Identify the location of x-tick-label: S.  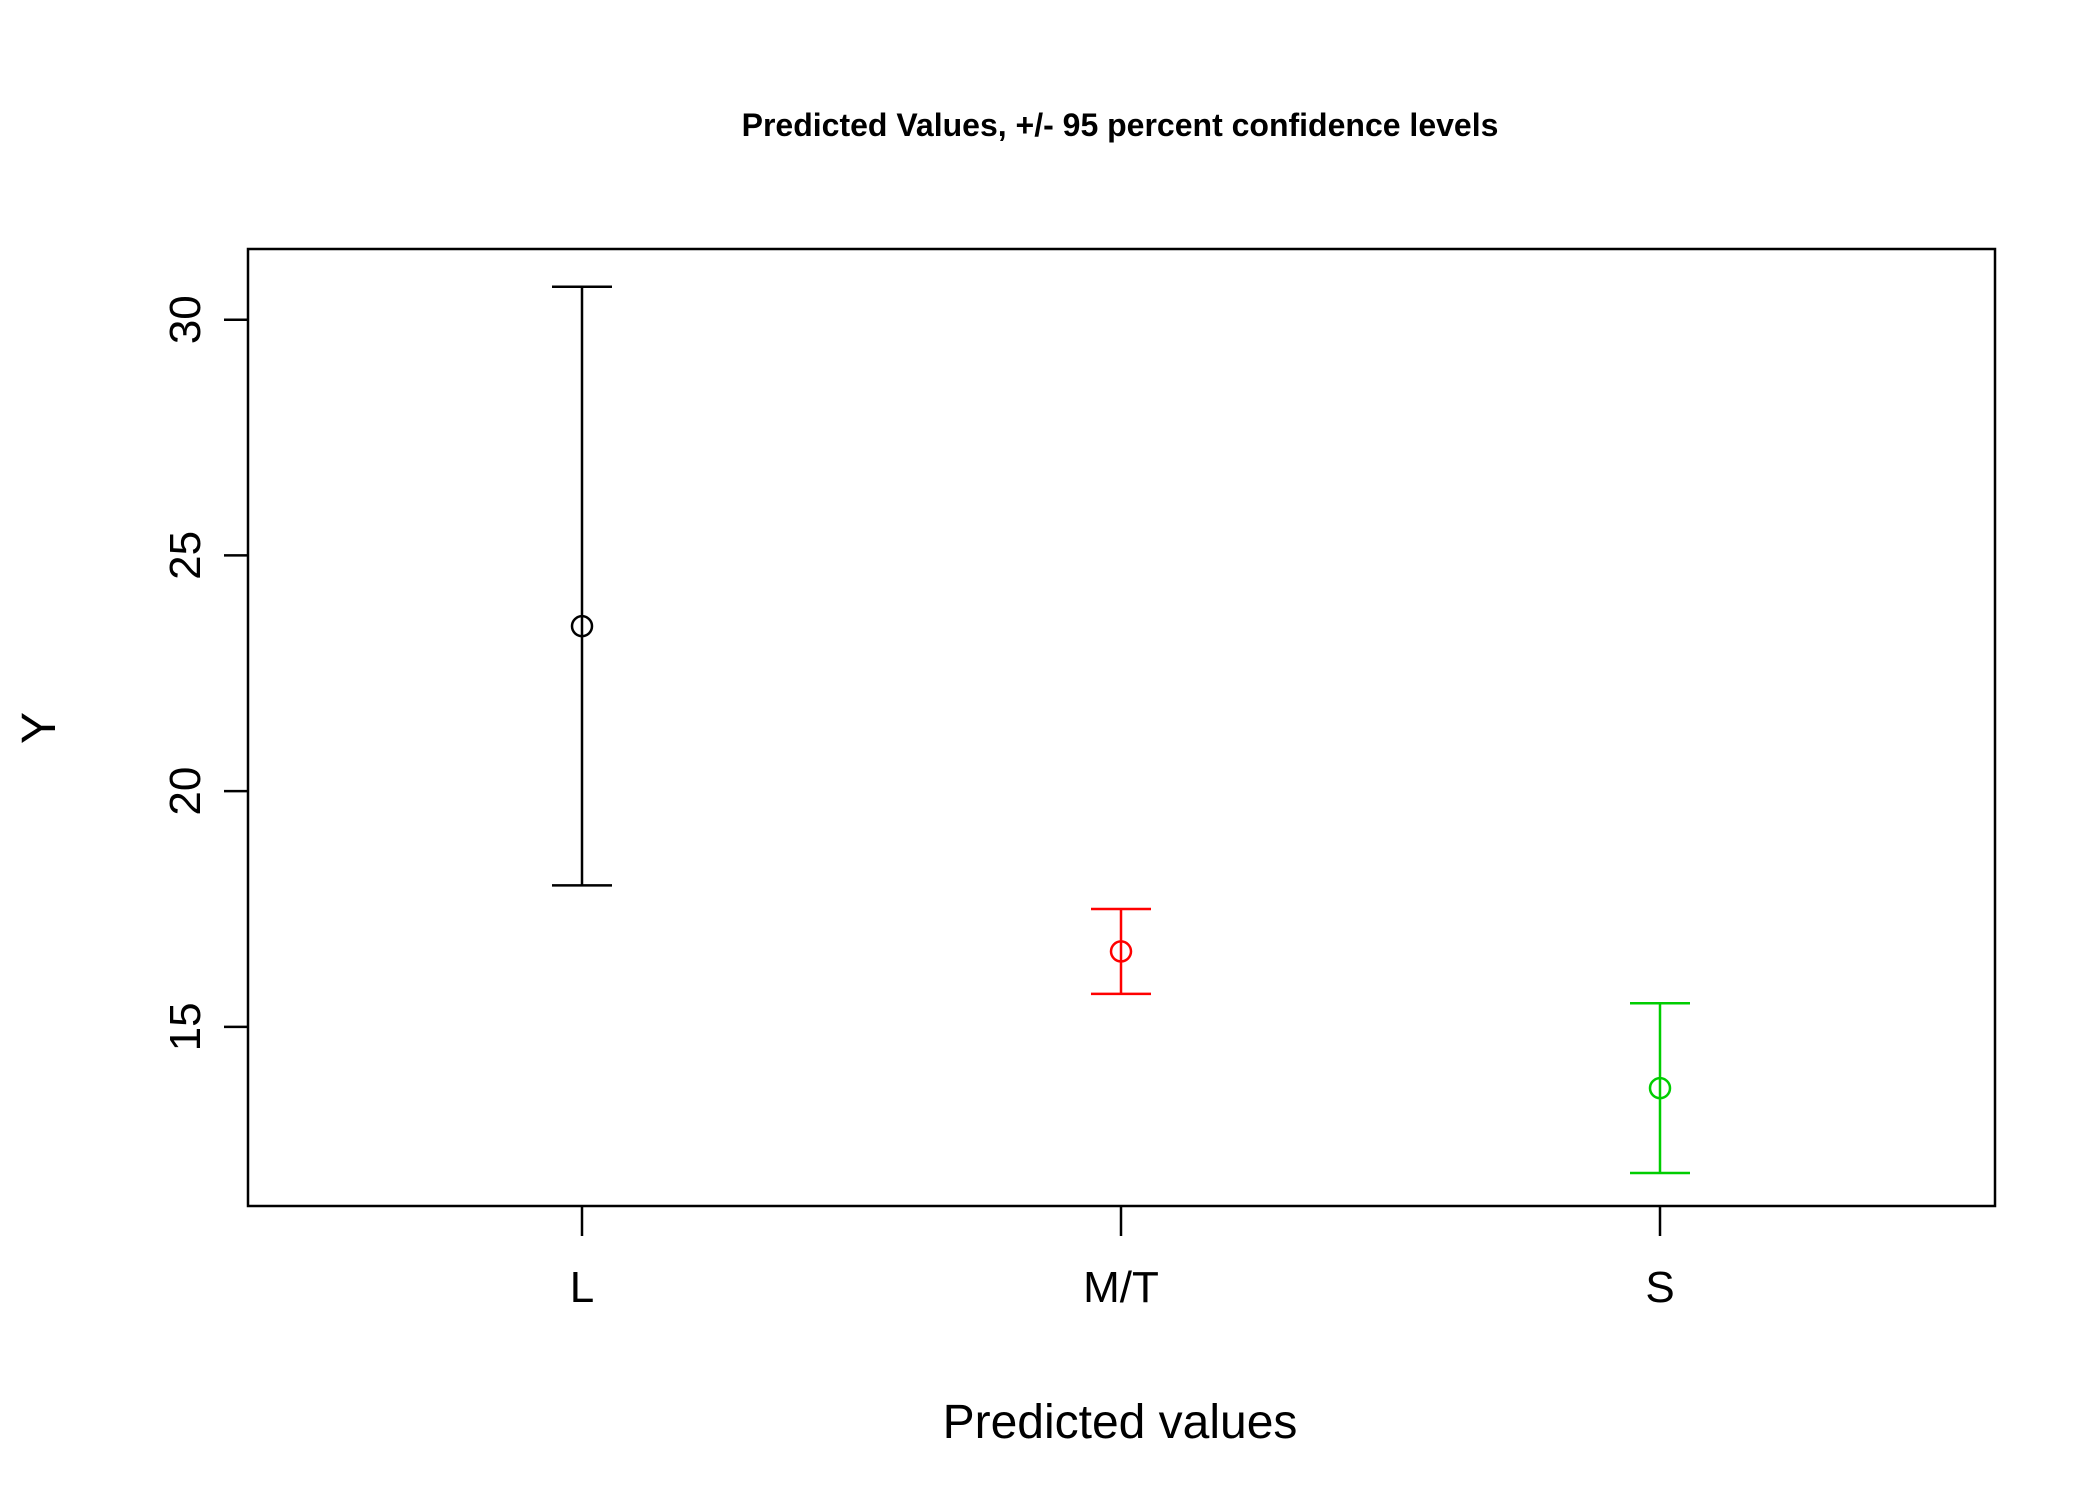
(1659, 1287).